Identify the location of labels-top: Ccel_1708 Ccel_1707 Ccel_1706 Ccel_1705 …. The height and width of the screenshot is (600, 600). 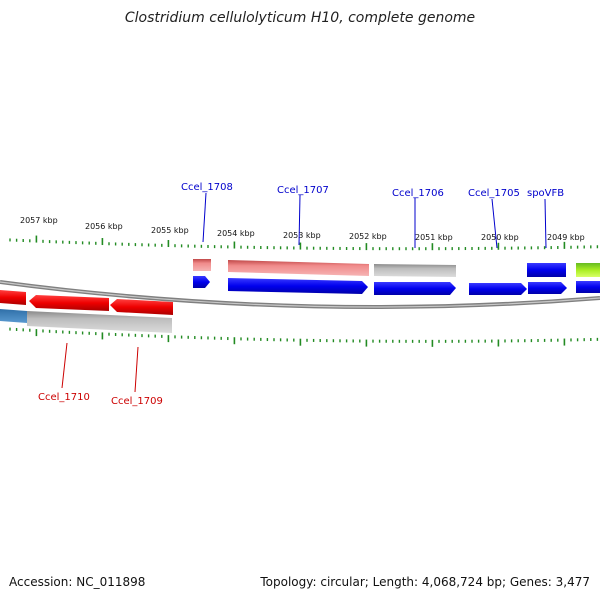
(372, 215).